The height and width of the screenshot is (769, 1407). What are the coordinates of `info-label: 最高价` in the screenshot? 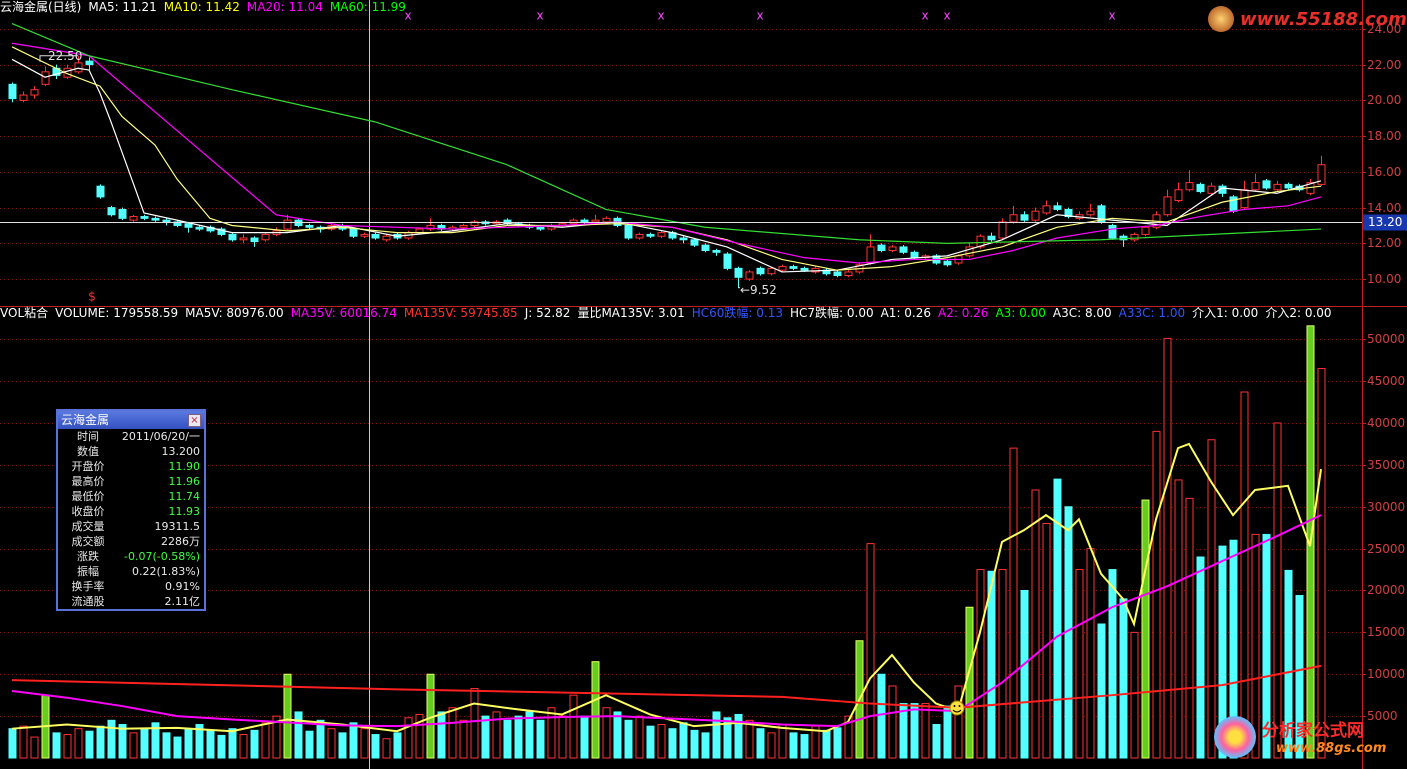 It's located at (88, 481).